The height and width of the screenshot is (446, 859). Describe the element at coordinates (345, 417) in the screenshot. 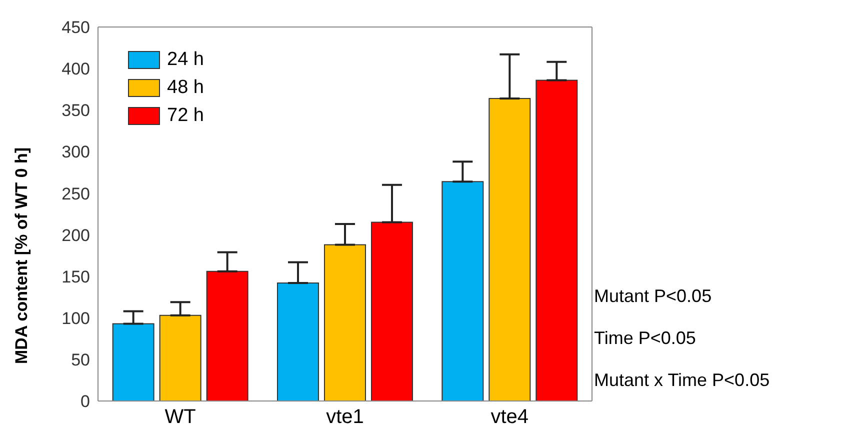

I see `x-tick-label: vte1` at that location.